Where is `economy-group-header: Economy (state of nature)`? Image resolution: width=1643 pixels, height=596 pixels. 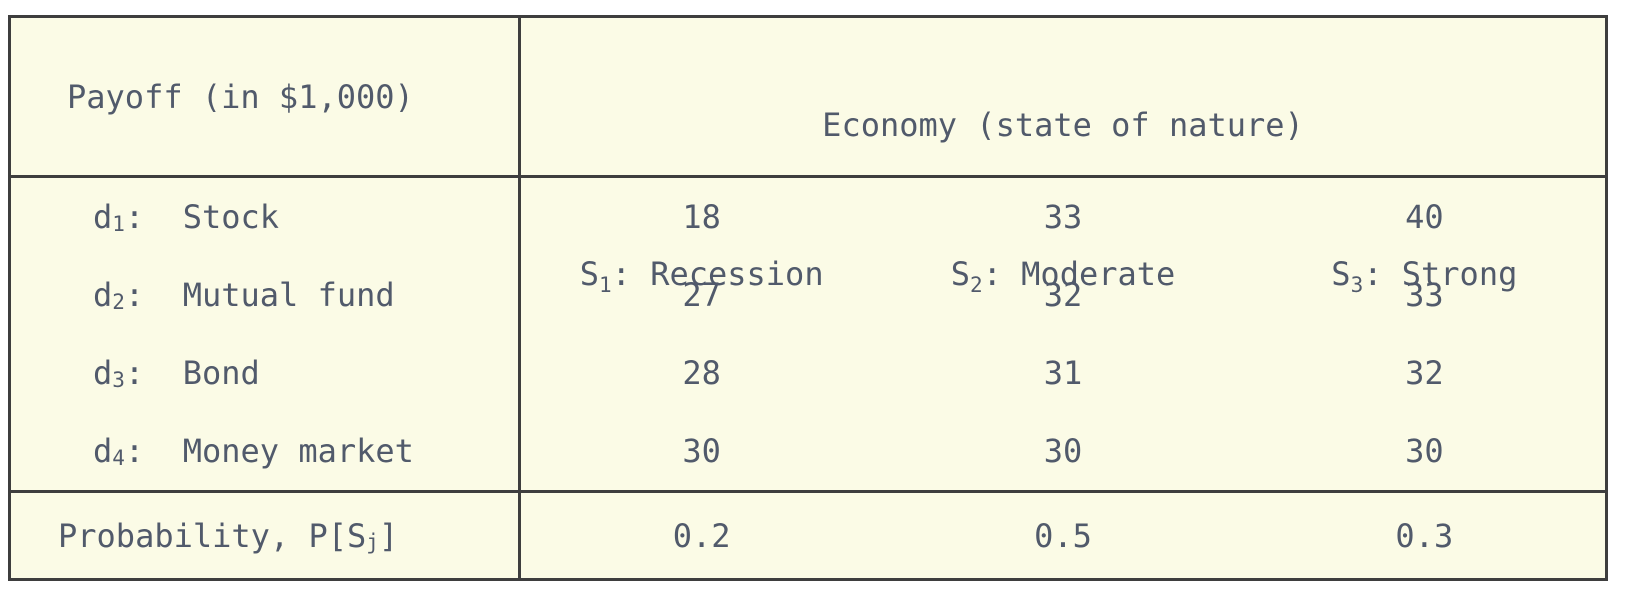
economy-group-header: Economy (state of nature) is located at coordinates (1063, 125).